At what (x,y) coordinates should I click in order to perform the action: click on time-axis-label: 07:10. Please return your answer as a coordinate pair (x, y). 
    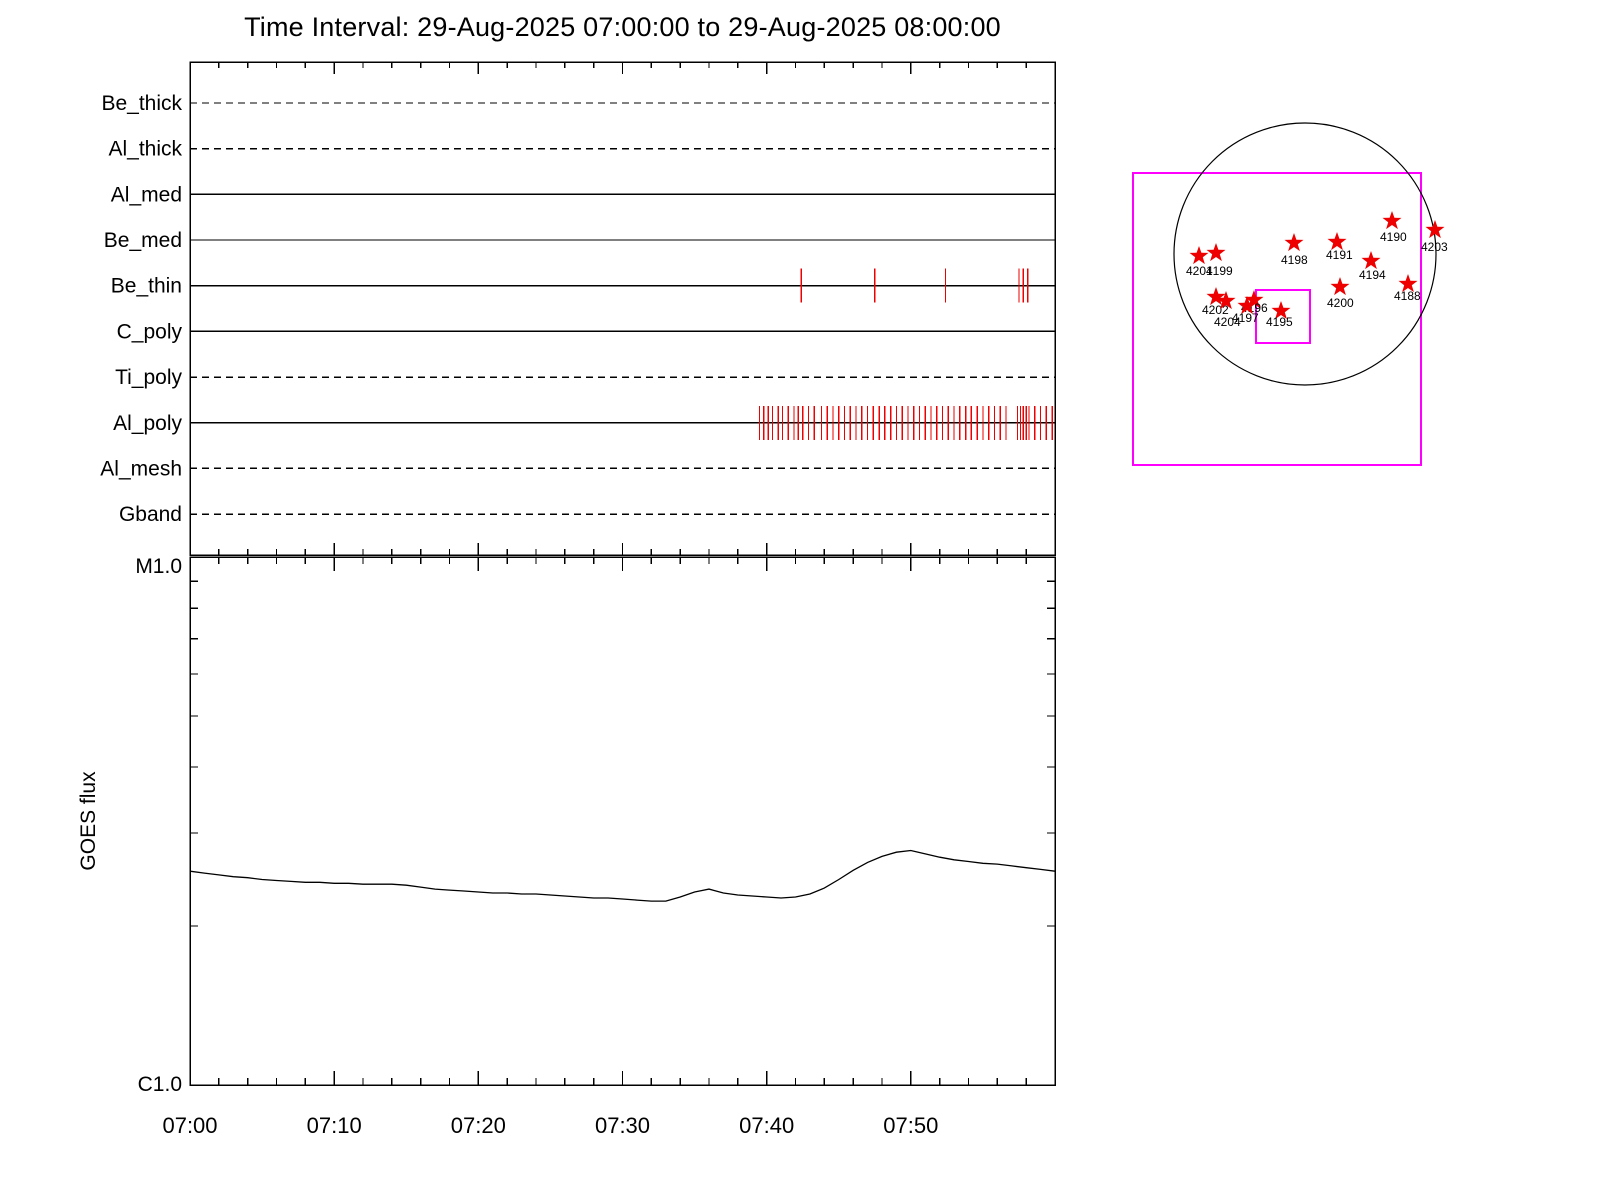
    Looking at the image, I should click on (334, 1125).